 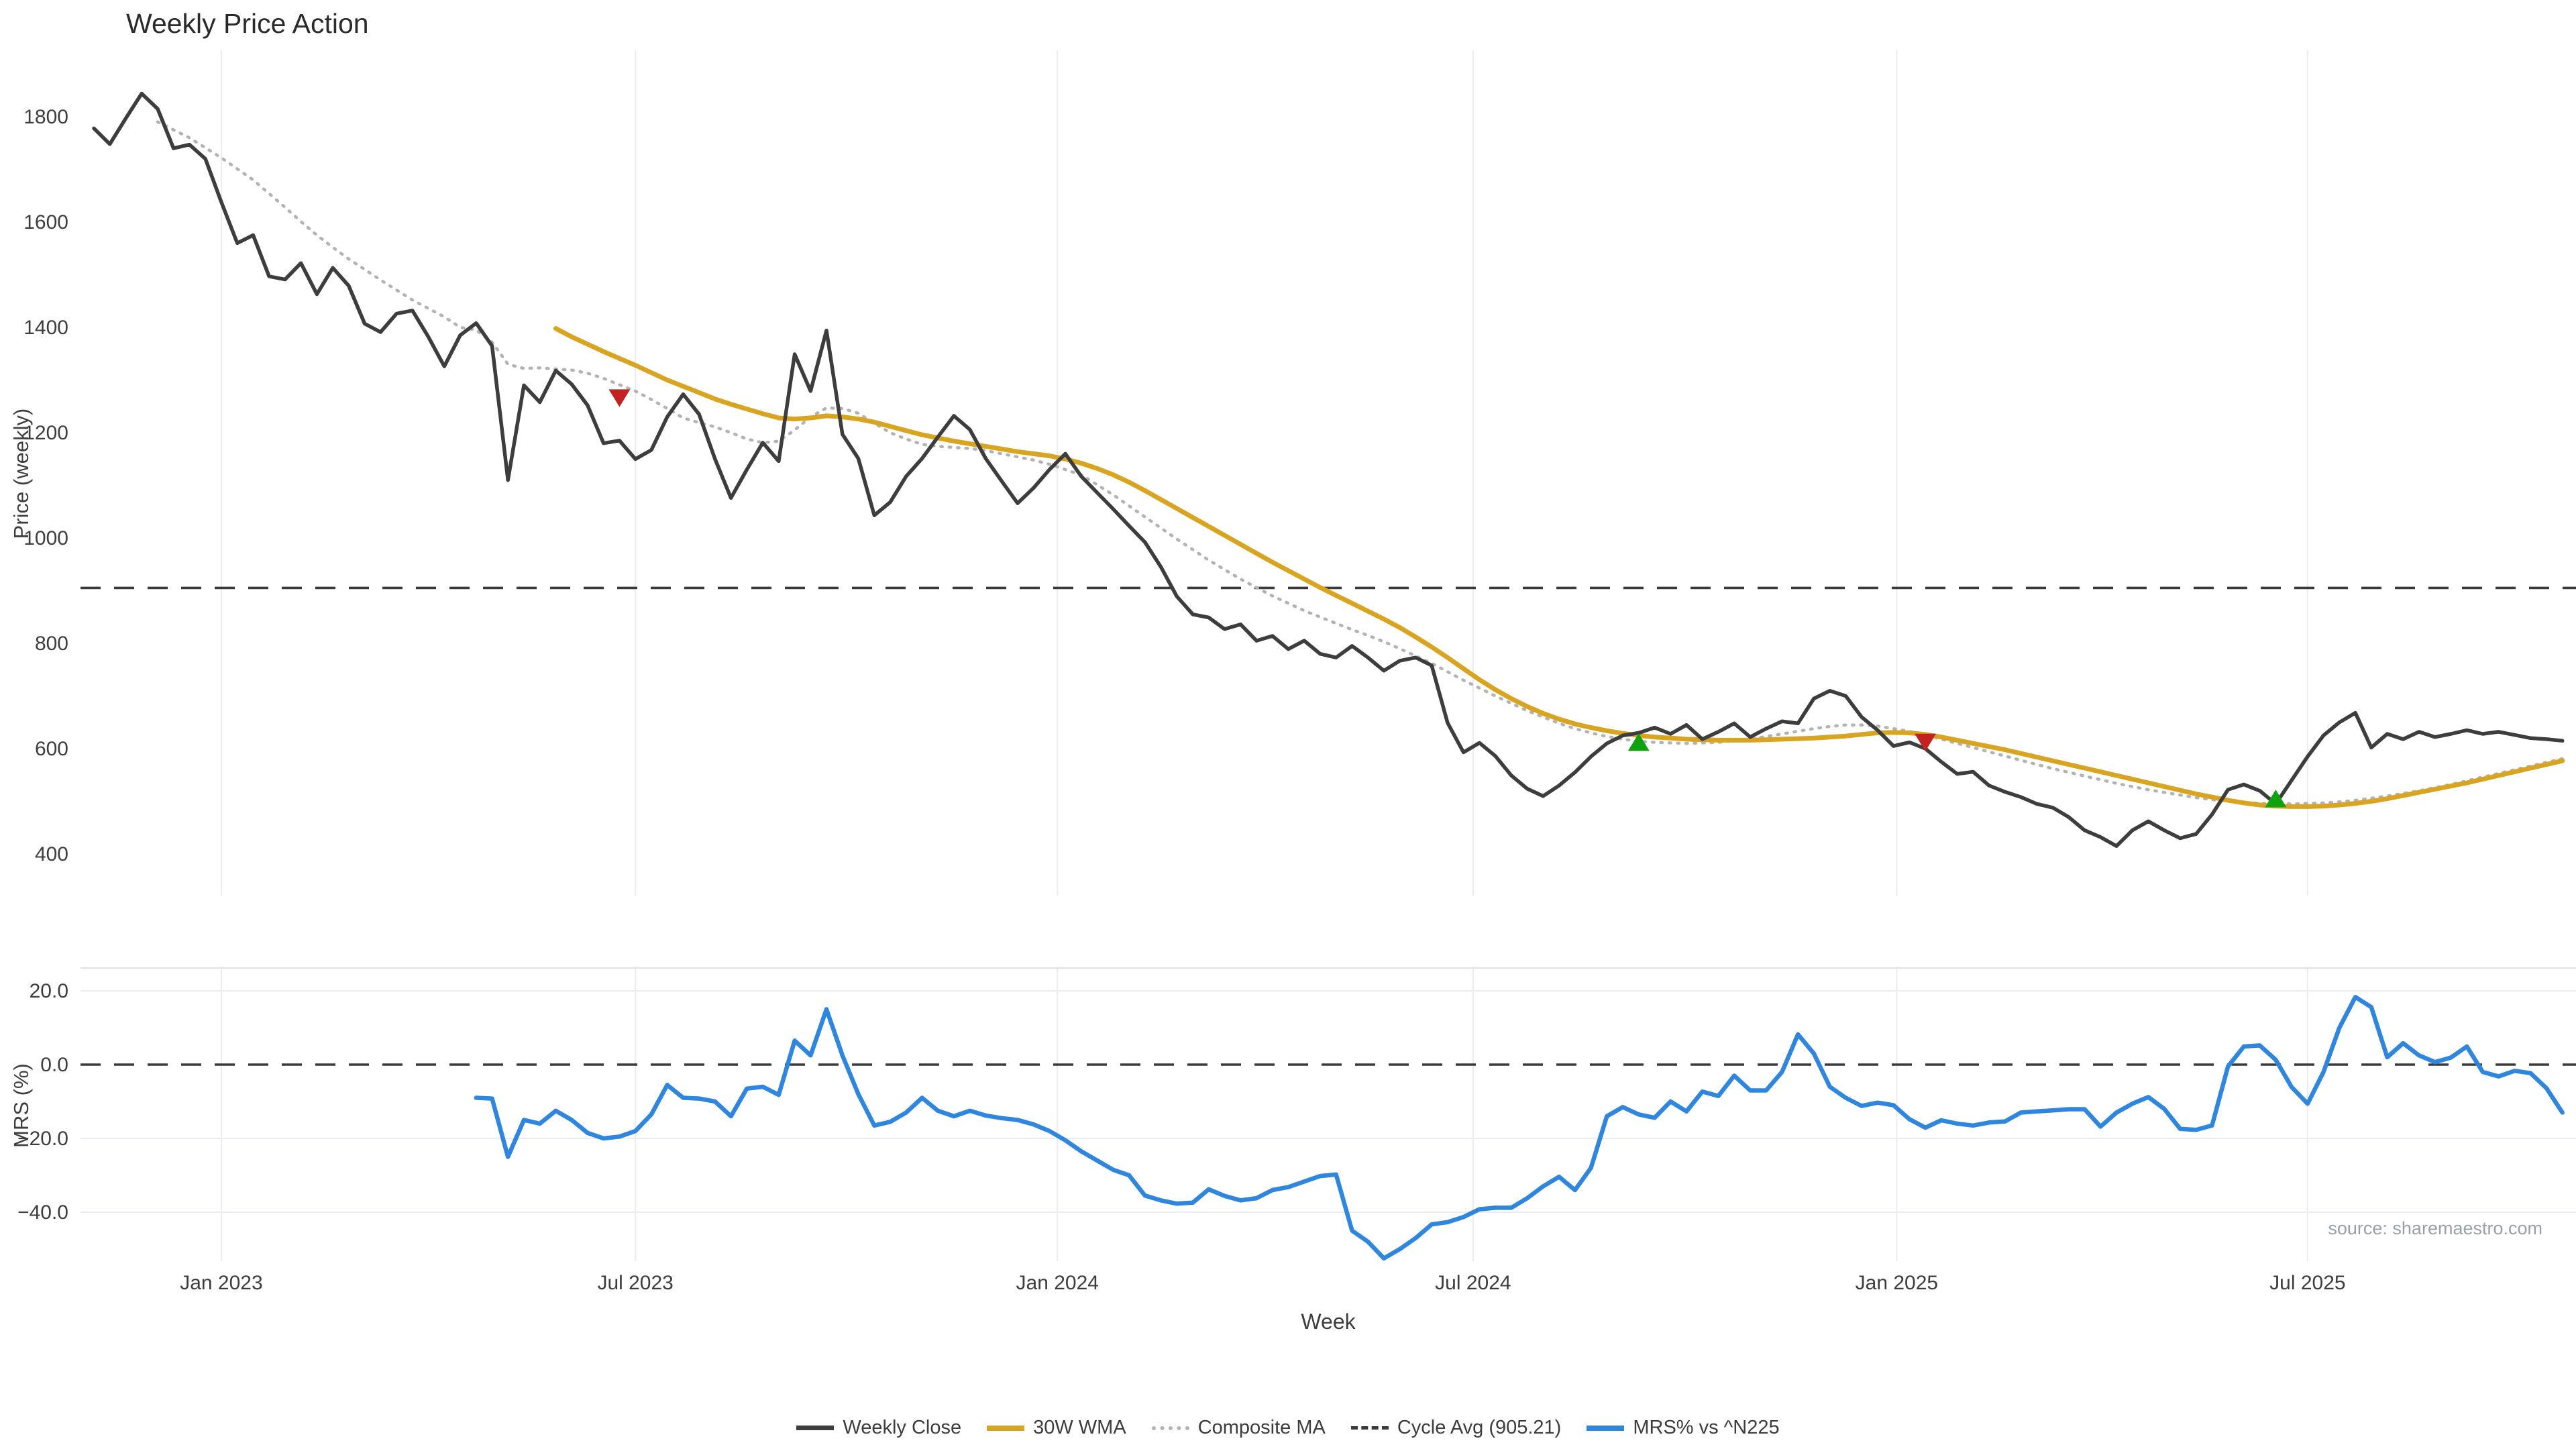 I want to click on price-tick-label: 1400, so click(x=45, y=328).